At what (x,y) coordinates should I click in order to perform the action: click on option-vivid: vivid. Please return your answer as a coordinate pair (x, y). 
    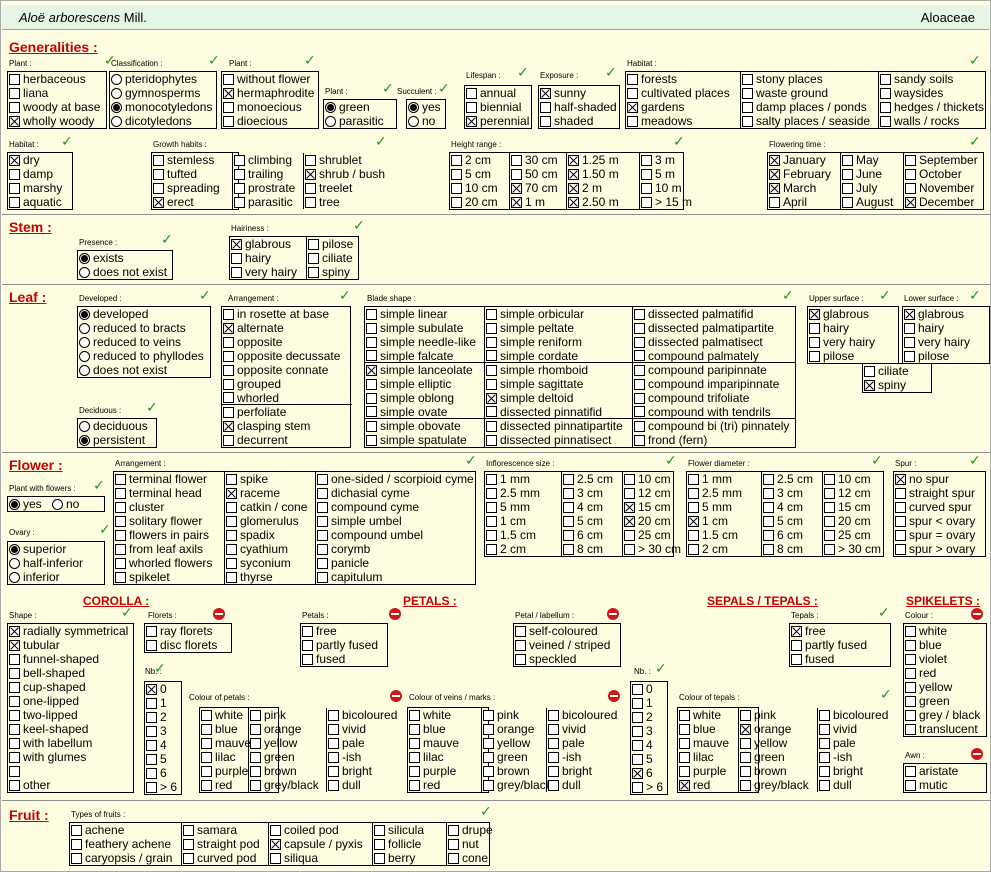
    Looking at the image, I should click on (586, 729).